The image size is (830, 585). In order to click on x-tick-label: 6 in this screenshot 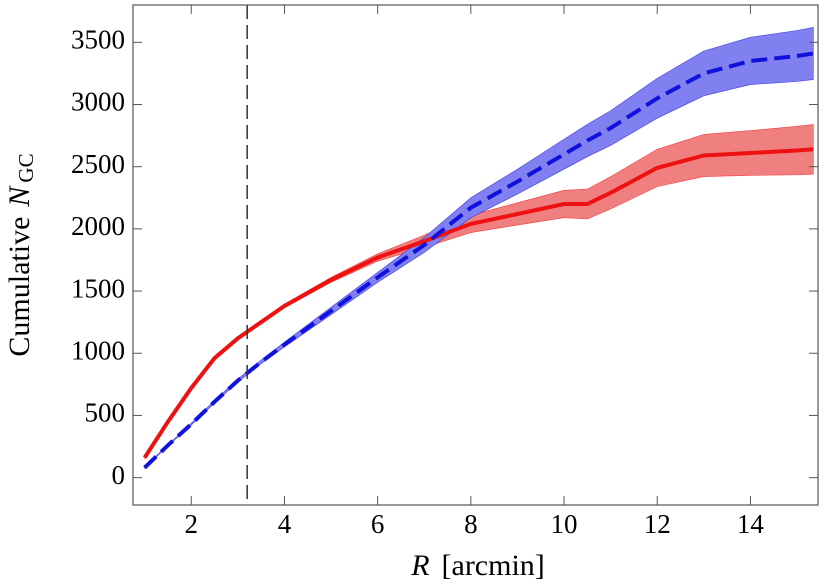, I will do `click(378, 524)`.